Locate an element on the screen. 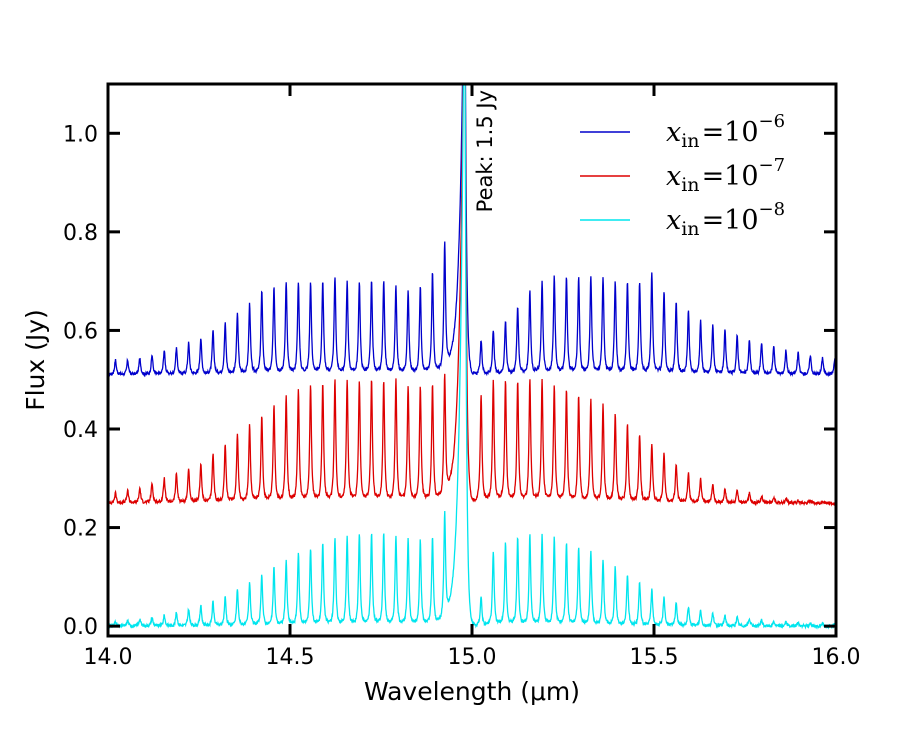  legend-label: xin=10−8 is located at coordinates (725, 219).